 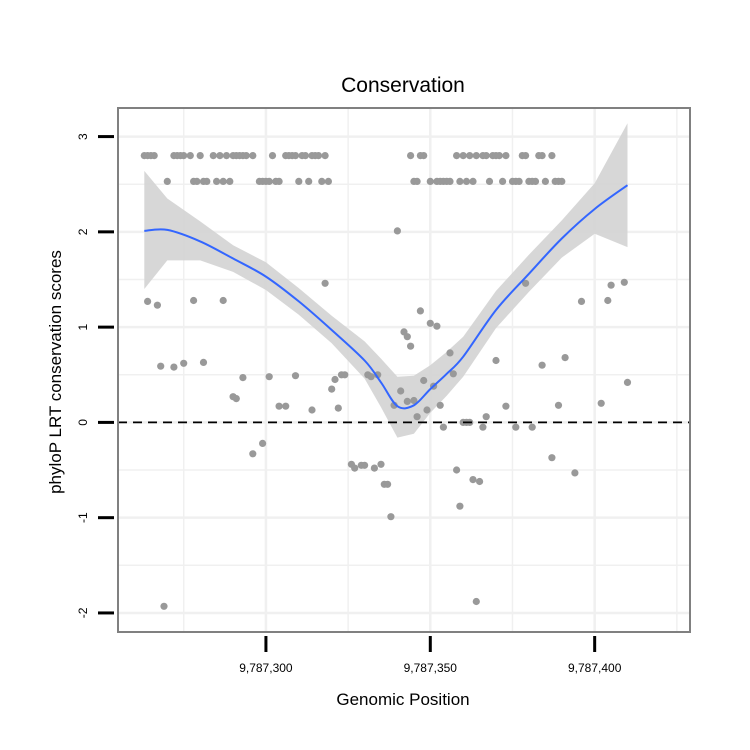 I want to click on y-axis-label: phyloP LRT conservation scores, so click(x=55, y=372).